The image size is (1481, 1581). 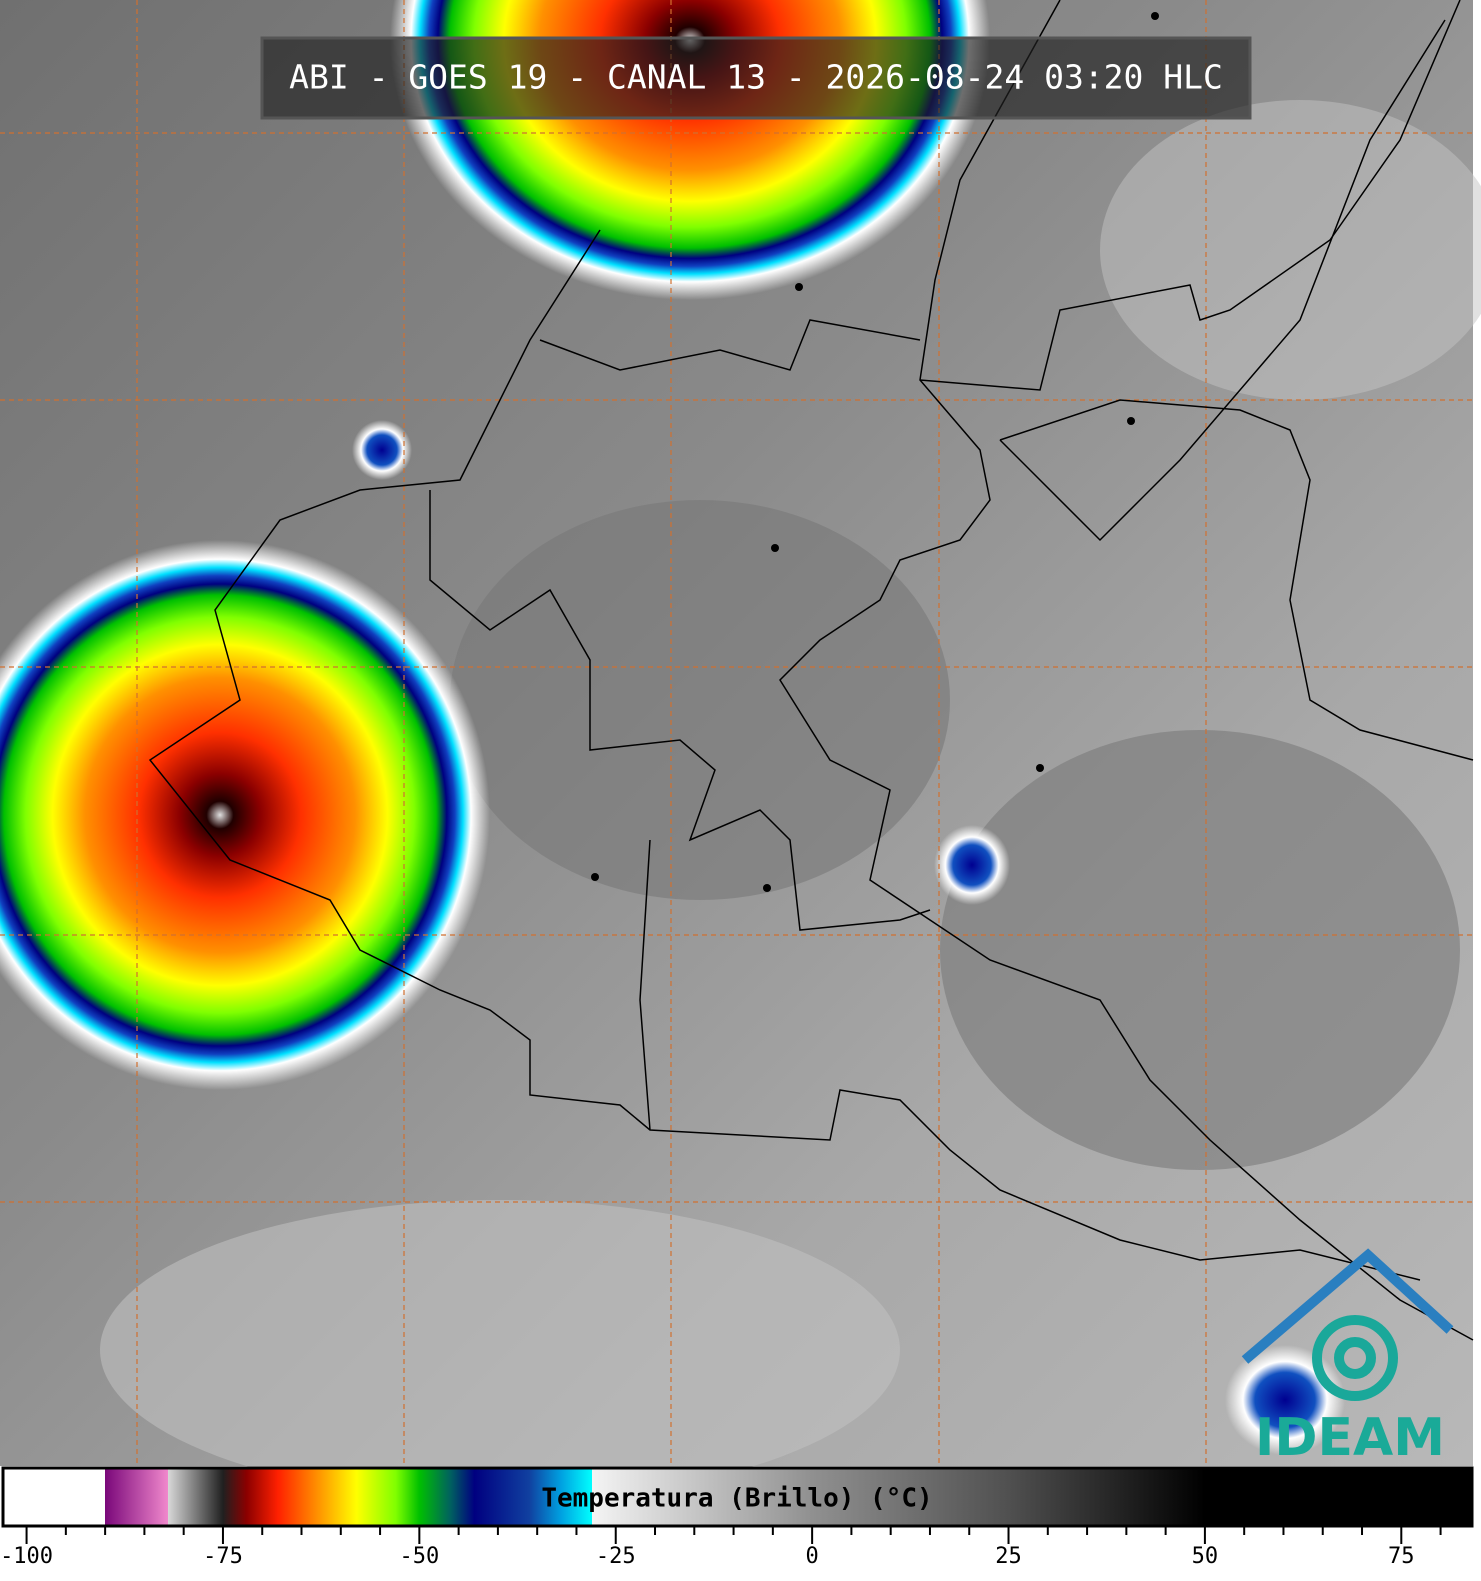 I want to click on tick-label: 50, so click(x=1205, y=1556).